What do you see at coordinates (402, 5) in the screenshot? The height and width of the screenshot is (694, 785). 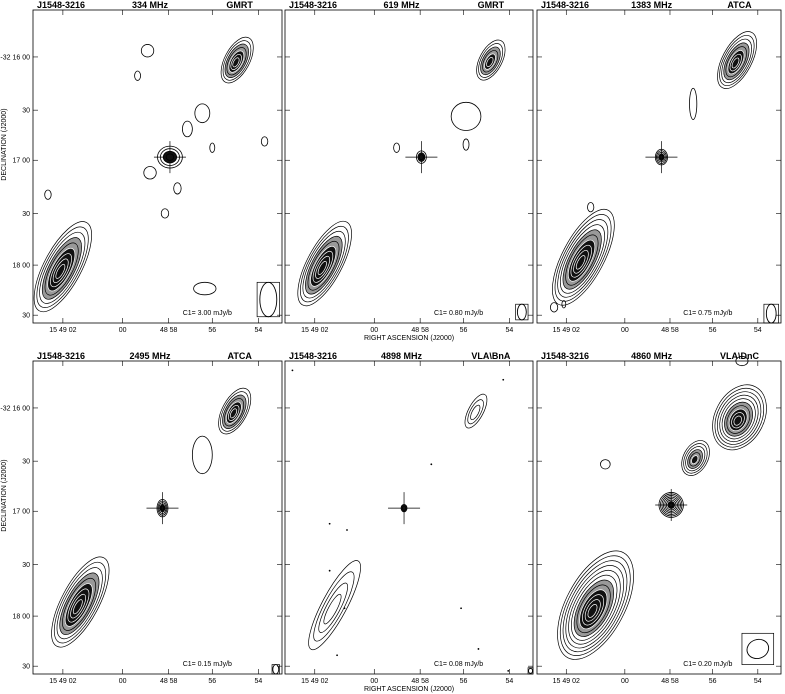 I see `panel-frequency: 619 MHz` at bounding box center [402, 5].